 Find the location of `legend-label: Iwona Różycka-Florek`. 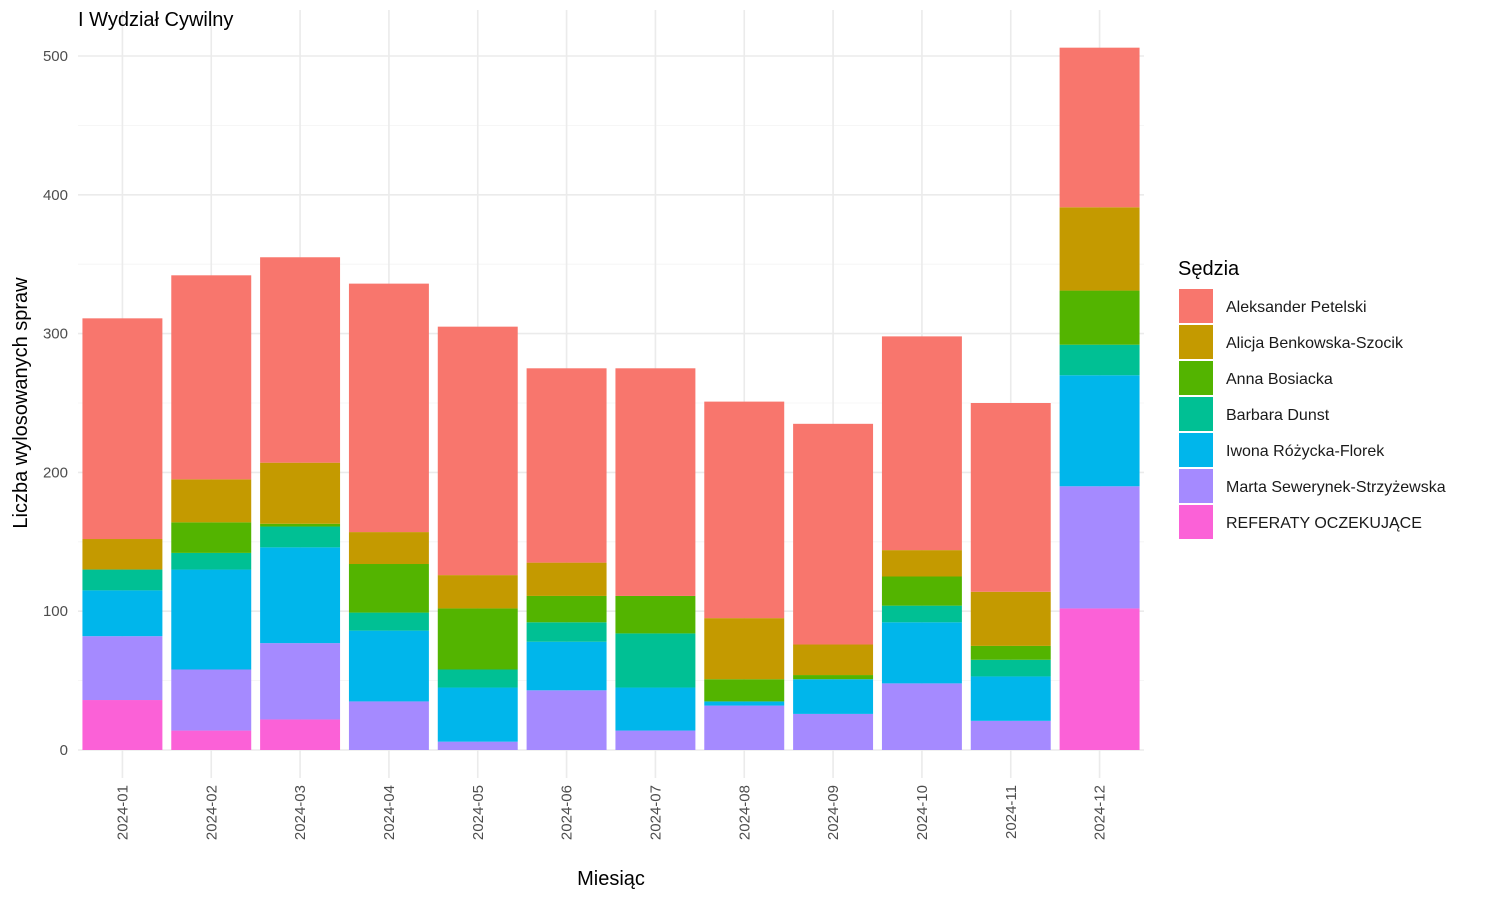

legend-label: Iwona Różycka-Florek is located at coordinates (1305, 451).